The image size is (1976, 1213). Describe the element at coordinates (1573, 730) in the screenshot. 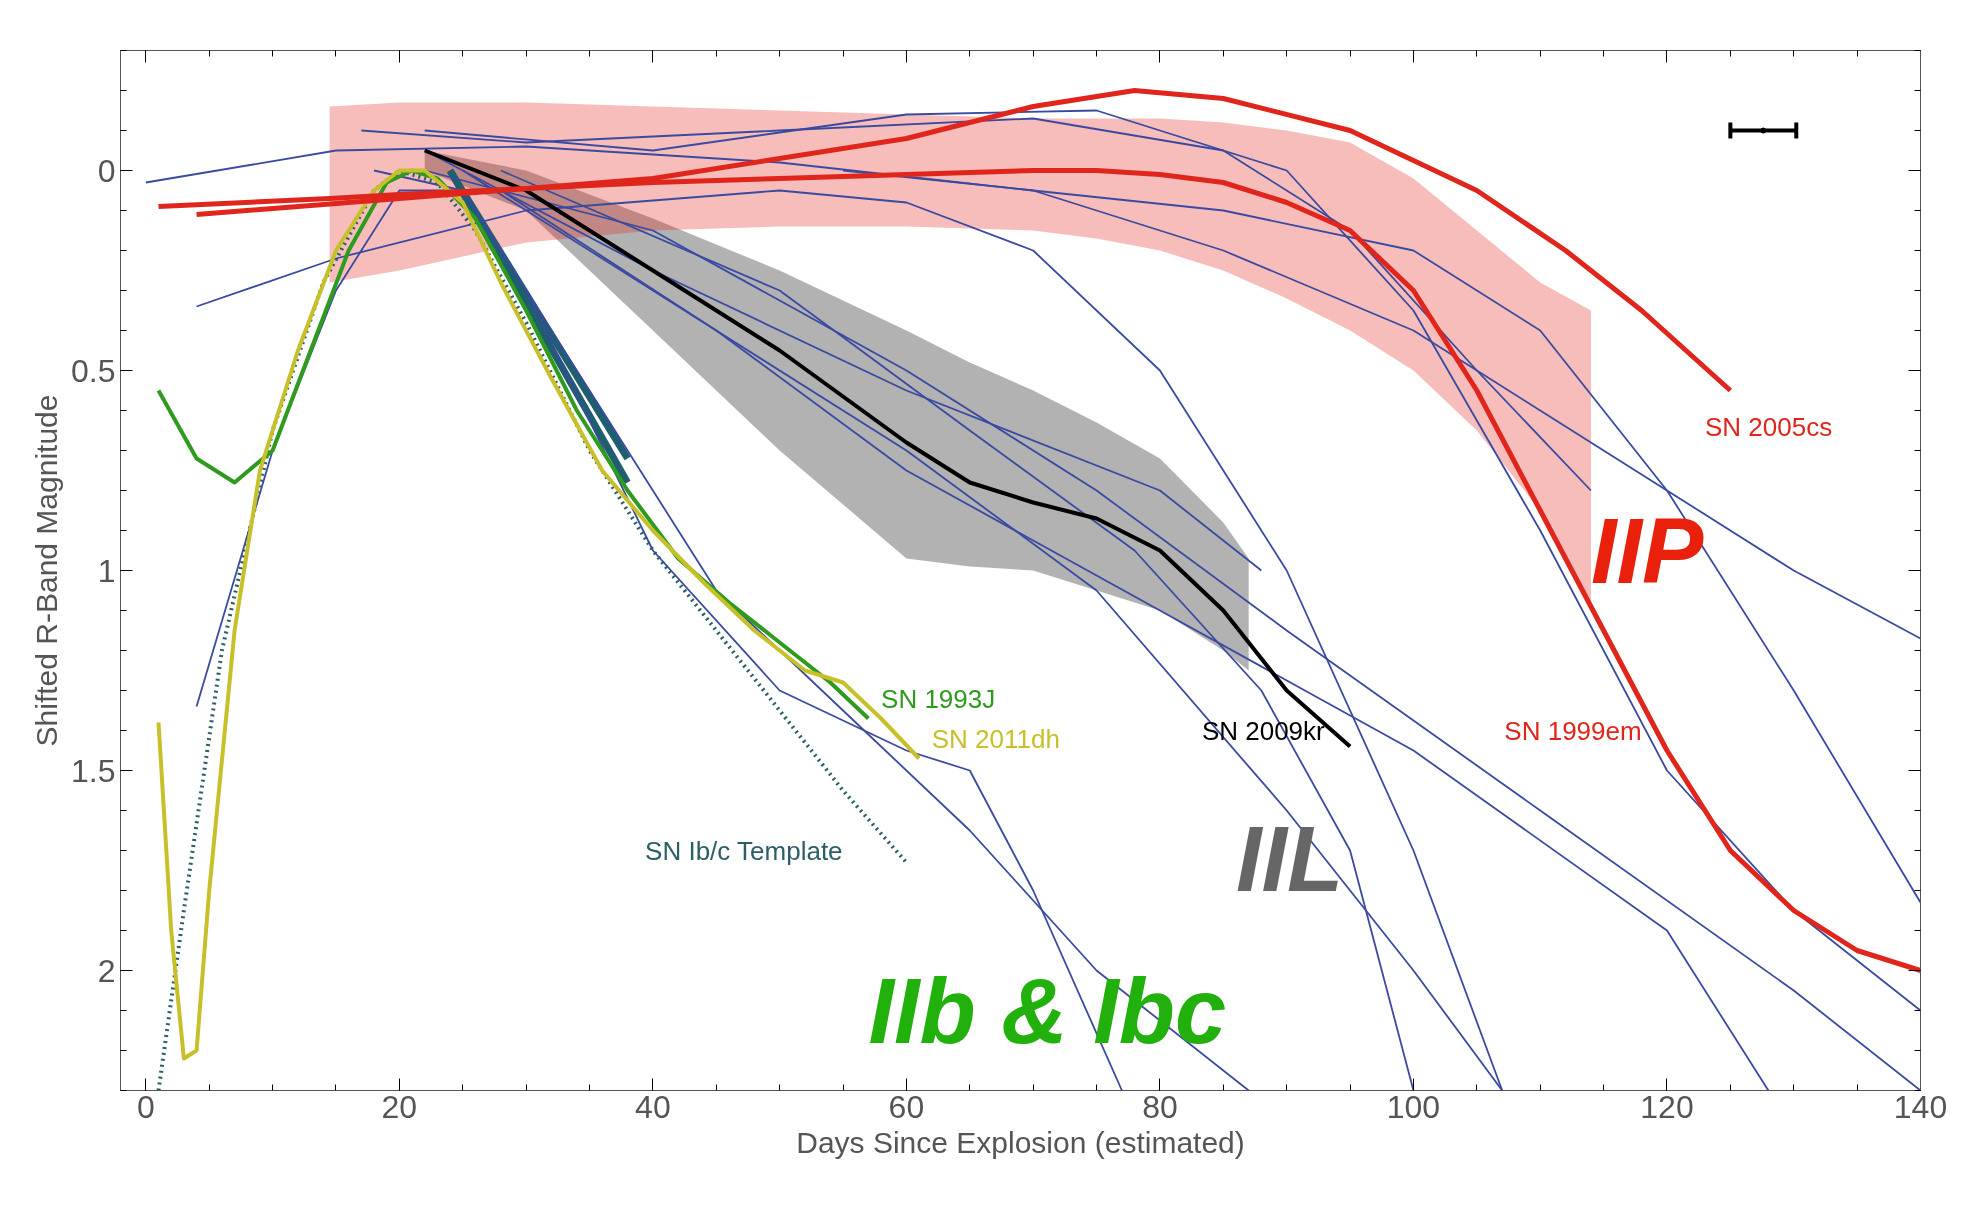

I see `series-label: SN 1999em` at that location.